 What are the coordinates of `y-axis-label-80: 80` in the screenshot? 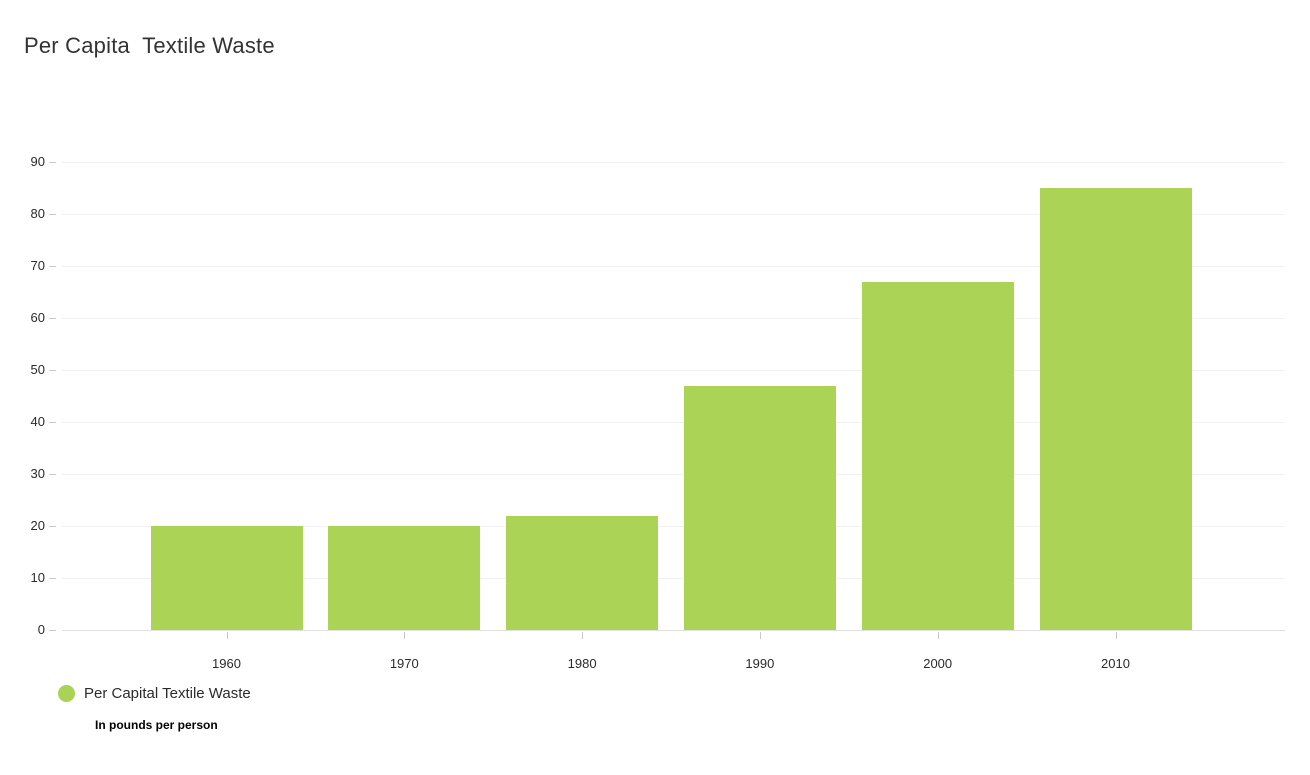 It's located at (37, 213).